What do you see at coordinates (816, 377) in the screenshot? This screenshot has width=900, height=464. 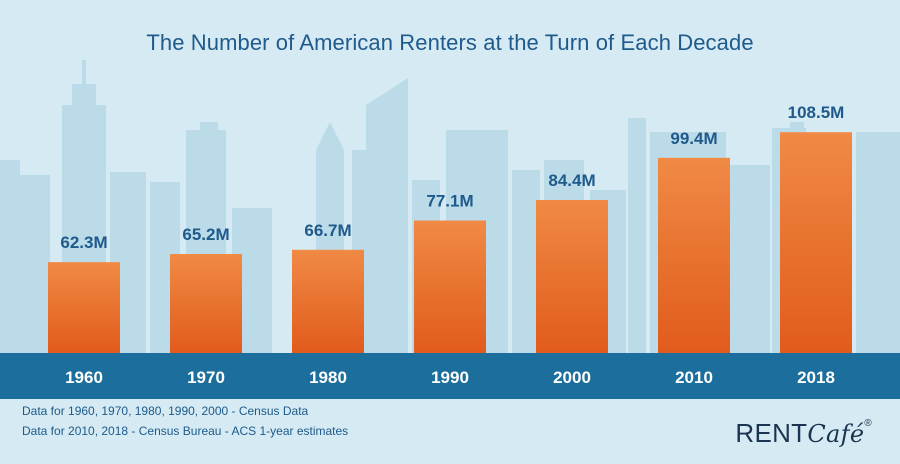 I see `category-label-2018: 2018` at bounding box center [816, 377].